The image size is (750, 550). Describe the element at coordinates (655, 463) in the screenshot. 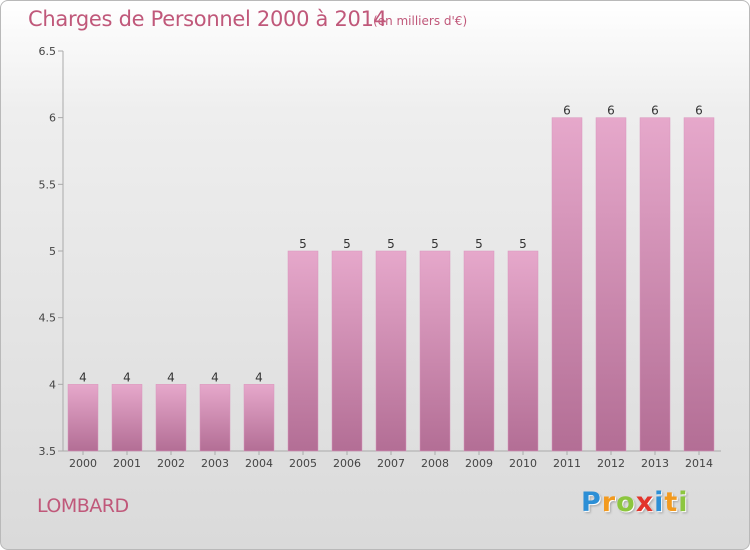

I see `x-tick-label: 2013` at that location.